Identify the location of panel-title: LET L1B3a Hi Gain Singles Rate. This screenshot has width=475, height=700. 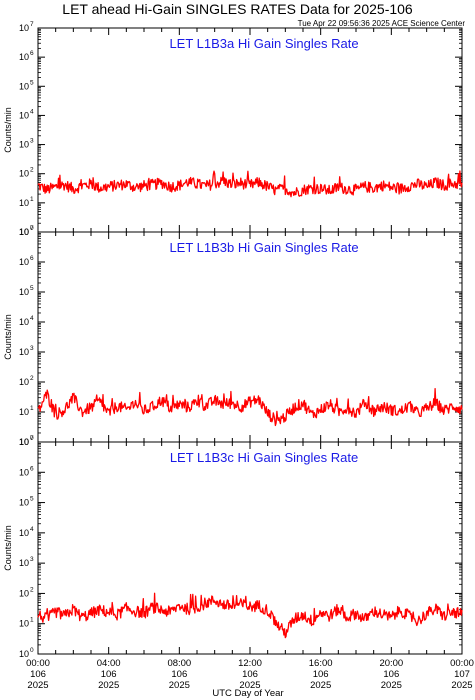
(263, 43).